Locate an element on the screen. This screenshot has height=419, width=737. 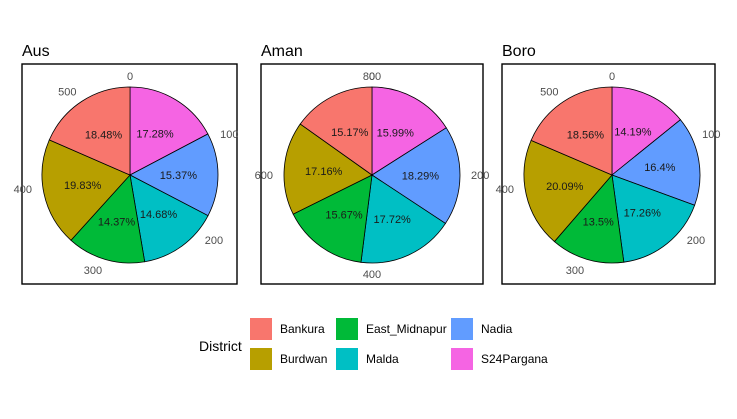
slice-percent-label: 16.4% is located at coordinates (659, 168).